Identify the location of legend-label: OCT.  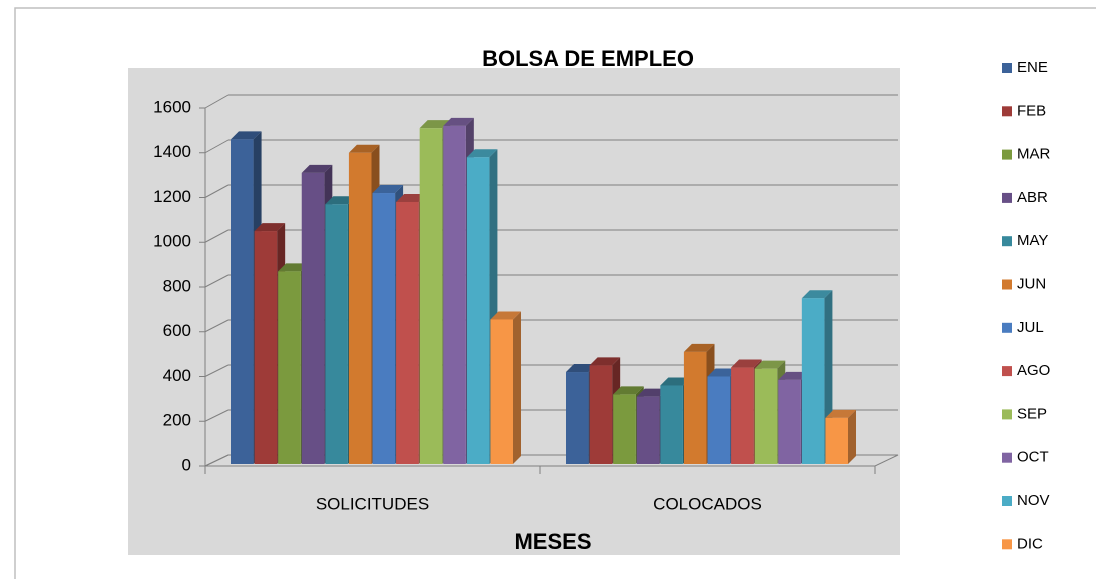
(1033, 457).